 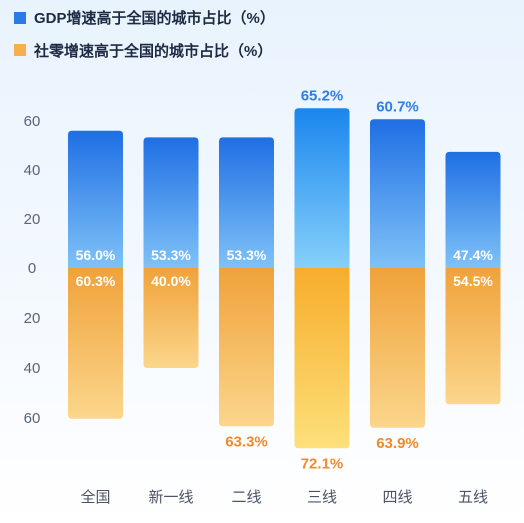 I want to click on data-label-retail: 40.0%, so click(x=171, y=281).